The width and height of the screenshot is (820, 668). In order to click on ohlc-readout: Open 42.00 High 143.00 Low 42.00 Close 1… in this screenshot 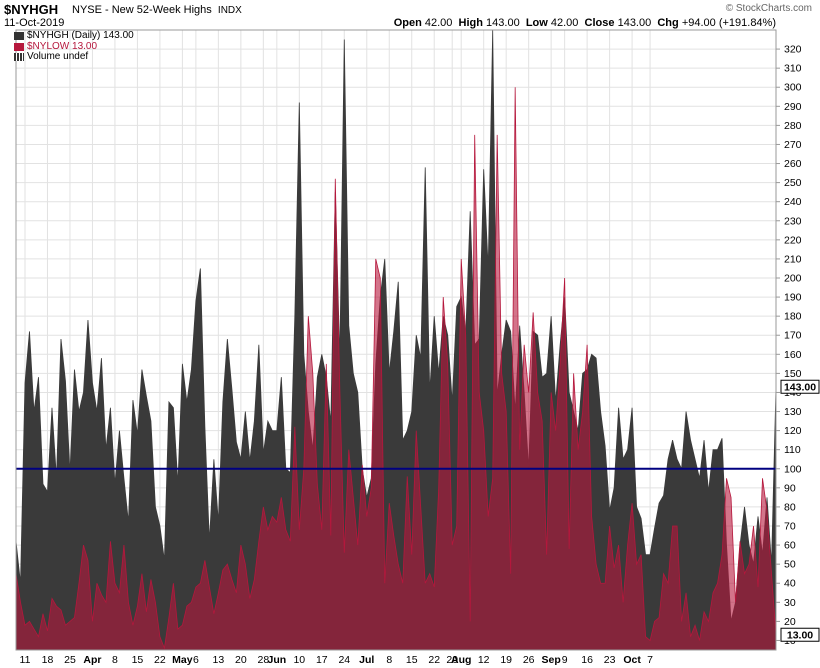, I will do `click(585, 23)`.